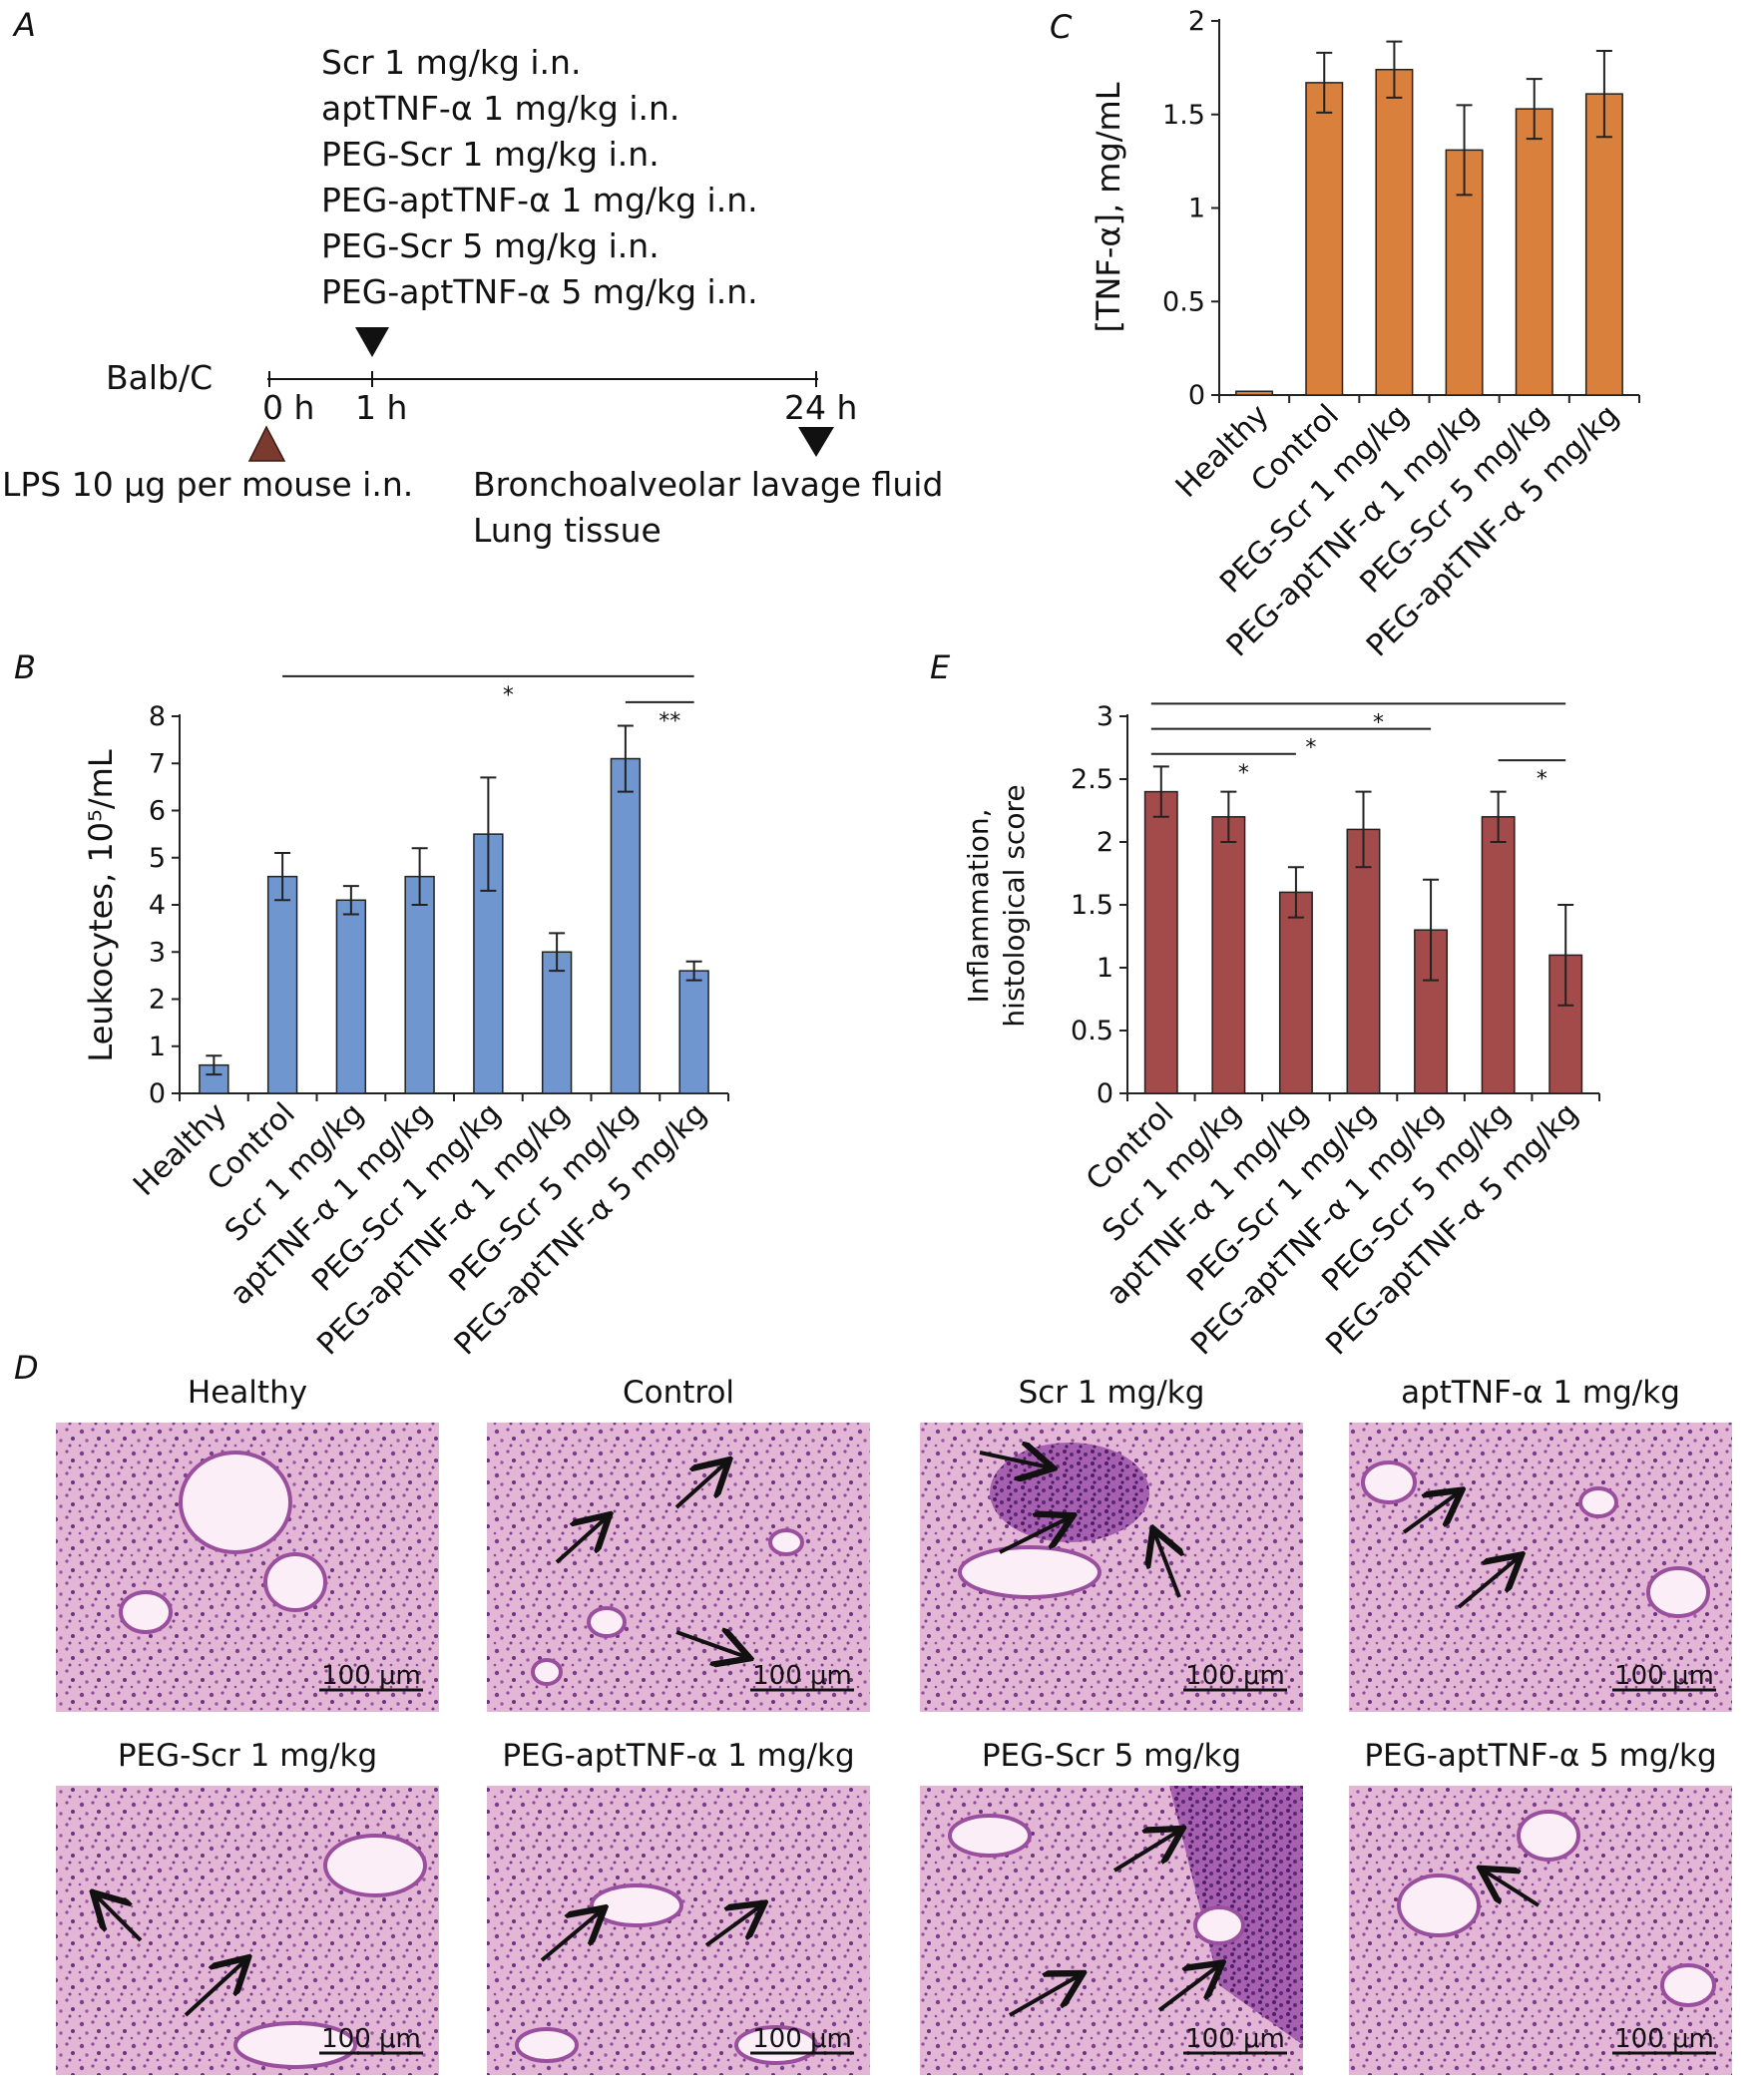  Describe the element at coordinates (1108, 207) in the screenshot. I see `chart-c-y-axis-label: [TNF-α], mg/mL` at that location.